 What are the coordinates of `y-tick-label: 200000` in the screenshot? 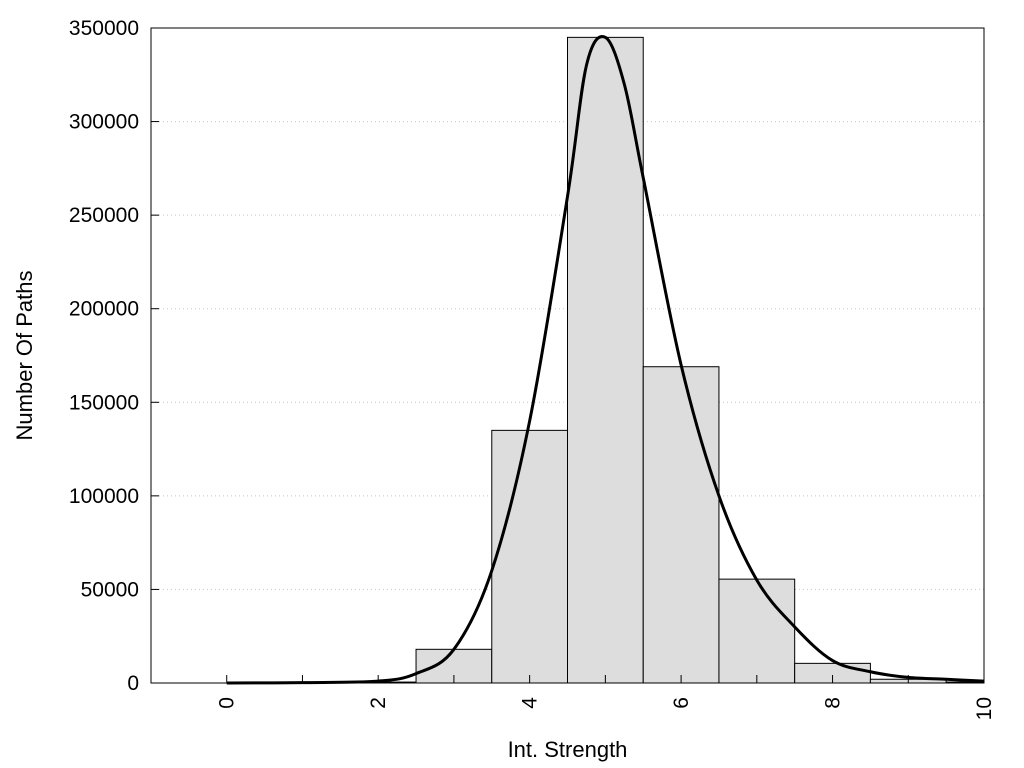 It's located at (104, 309).